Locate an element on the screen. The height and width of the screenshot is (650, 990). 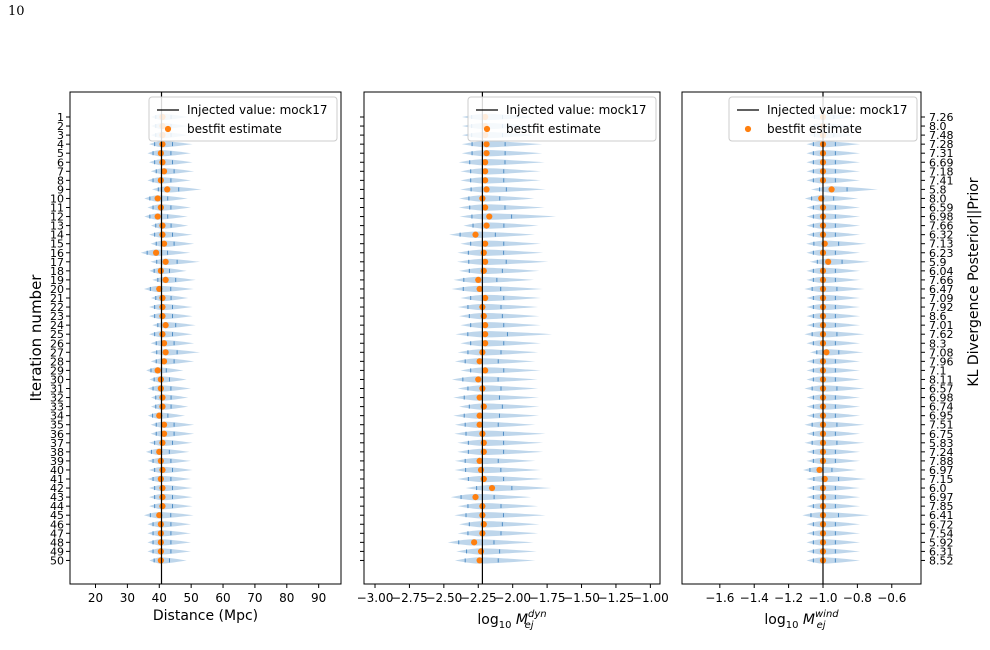
kl-value-39: 7.88 is located at coordinates (941, 461).